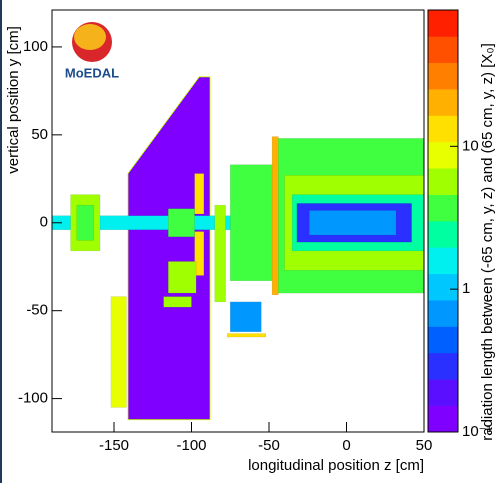  I want to click on colorbar-tick-label: 10, so click(470, 145).